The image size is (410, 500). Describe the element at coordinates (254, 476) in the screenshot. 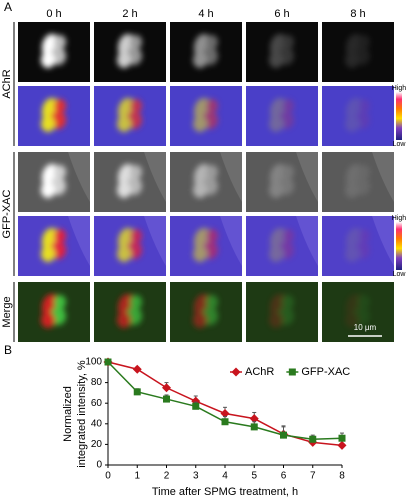

I see `x-tick-label: 5` at that location.